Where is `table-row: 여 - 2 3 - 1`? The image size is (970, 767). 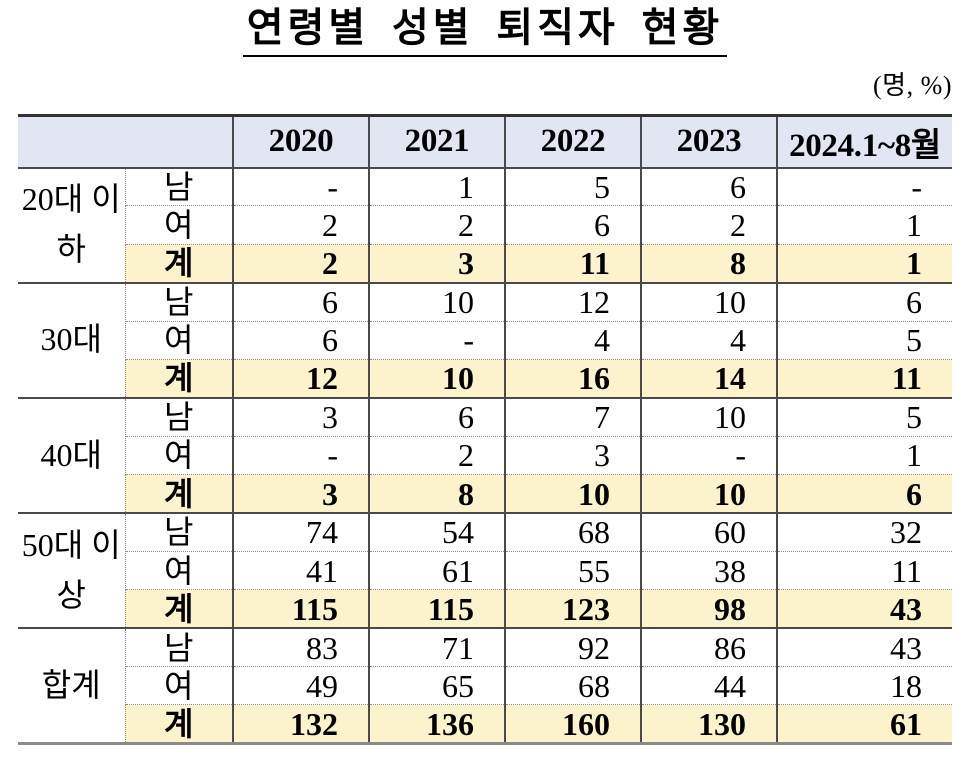 table-row: 여 - 2 3 - 1 is located at coordinates (485, 455).